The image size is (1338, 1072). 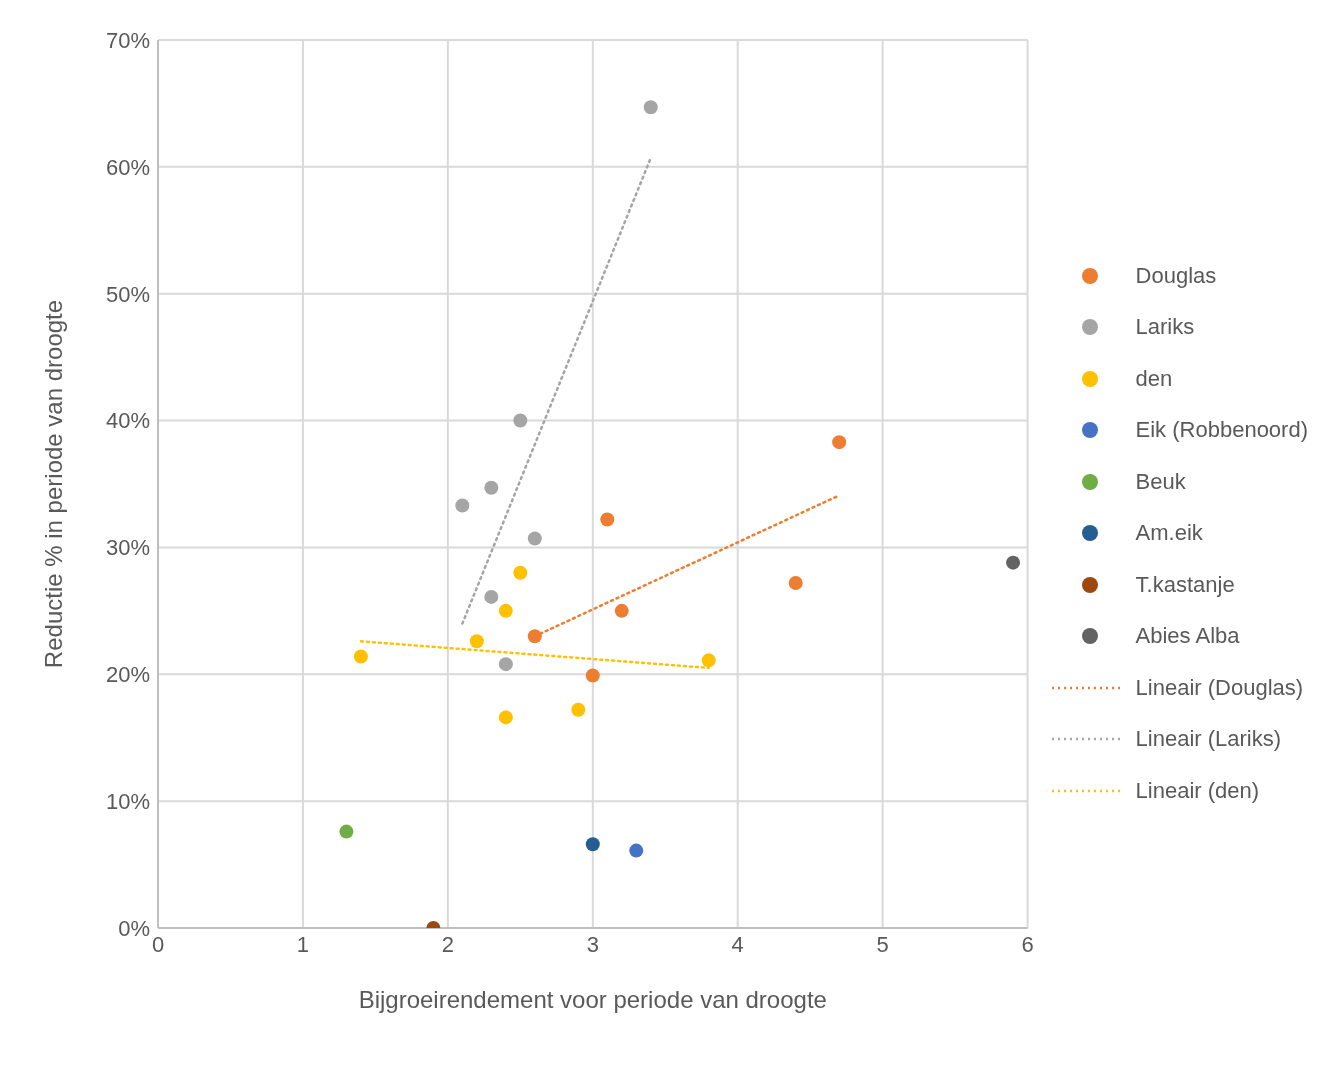 I want to click on x-tick-label: 6, so click(x=1027, y=944).